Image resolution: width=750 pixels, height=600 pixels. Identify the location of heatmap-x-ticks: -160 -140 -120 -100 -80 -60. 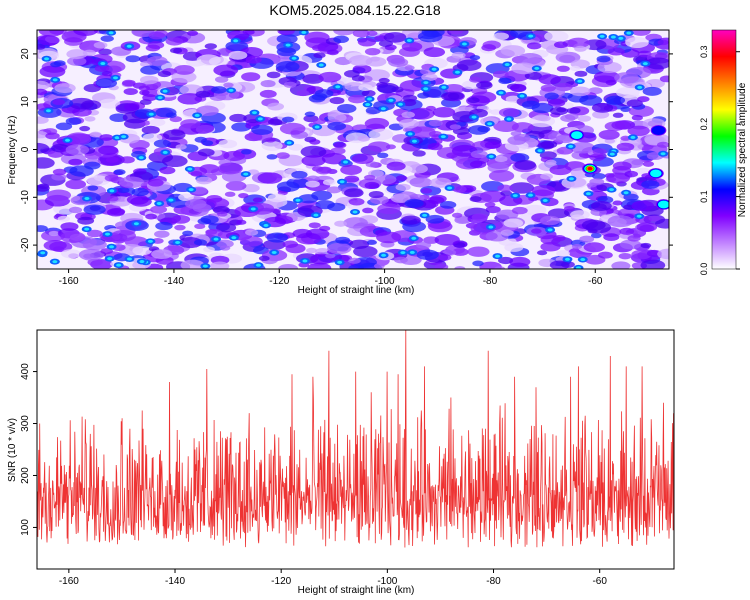
(331, 278).